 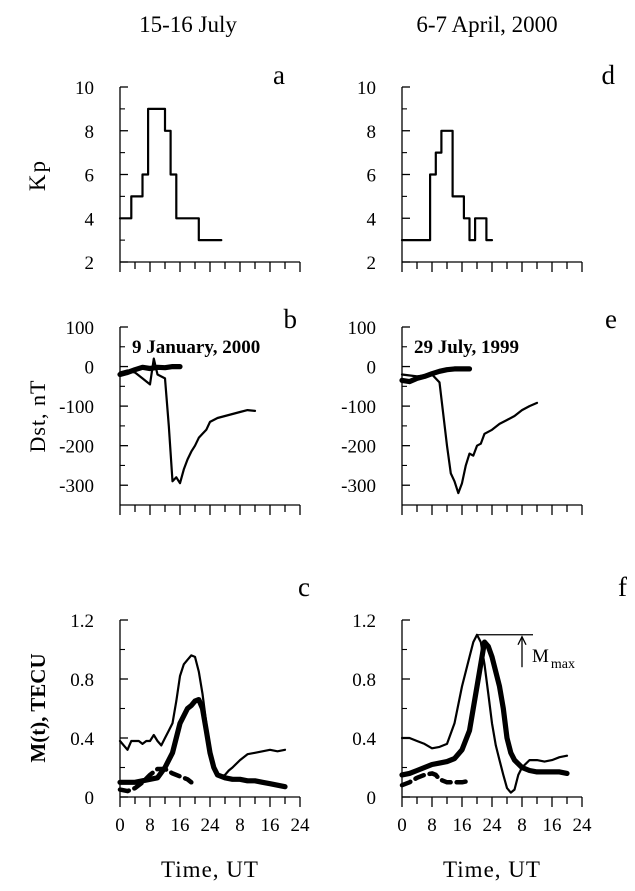 What do you see at coordinates (84, 88) in the screenshot?
I see `panel-a-ytick-label: 10` at bounding box center [84, 88].